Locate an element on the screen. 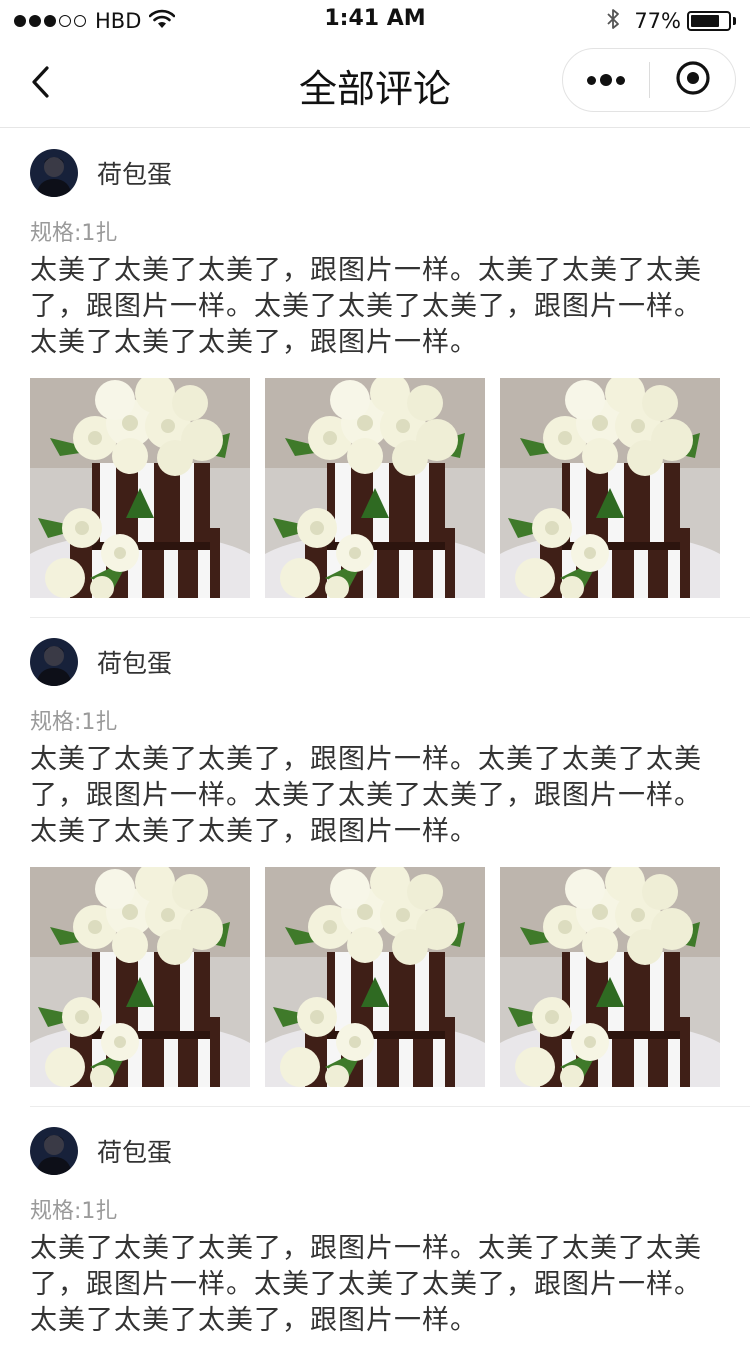  more-button is located at coordinates (606, 80).